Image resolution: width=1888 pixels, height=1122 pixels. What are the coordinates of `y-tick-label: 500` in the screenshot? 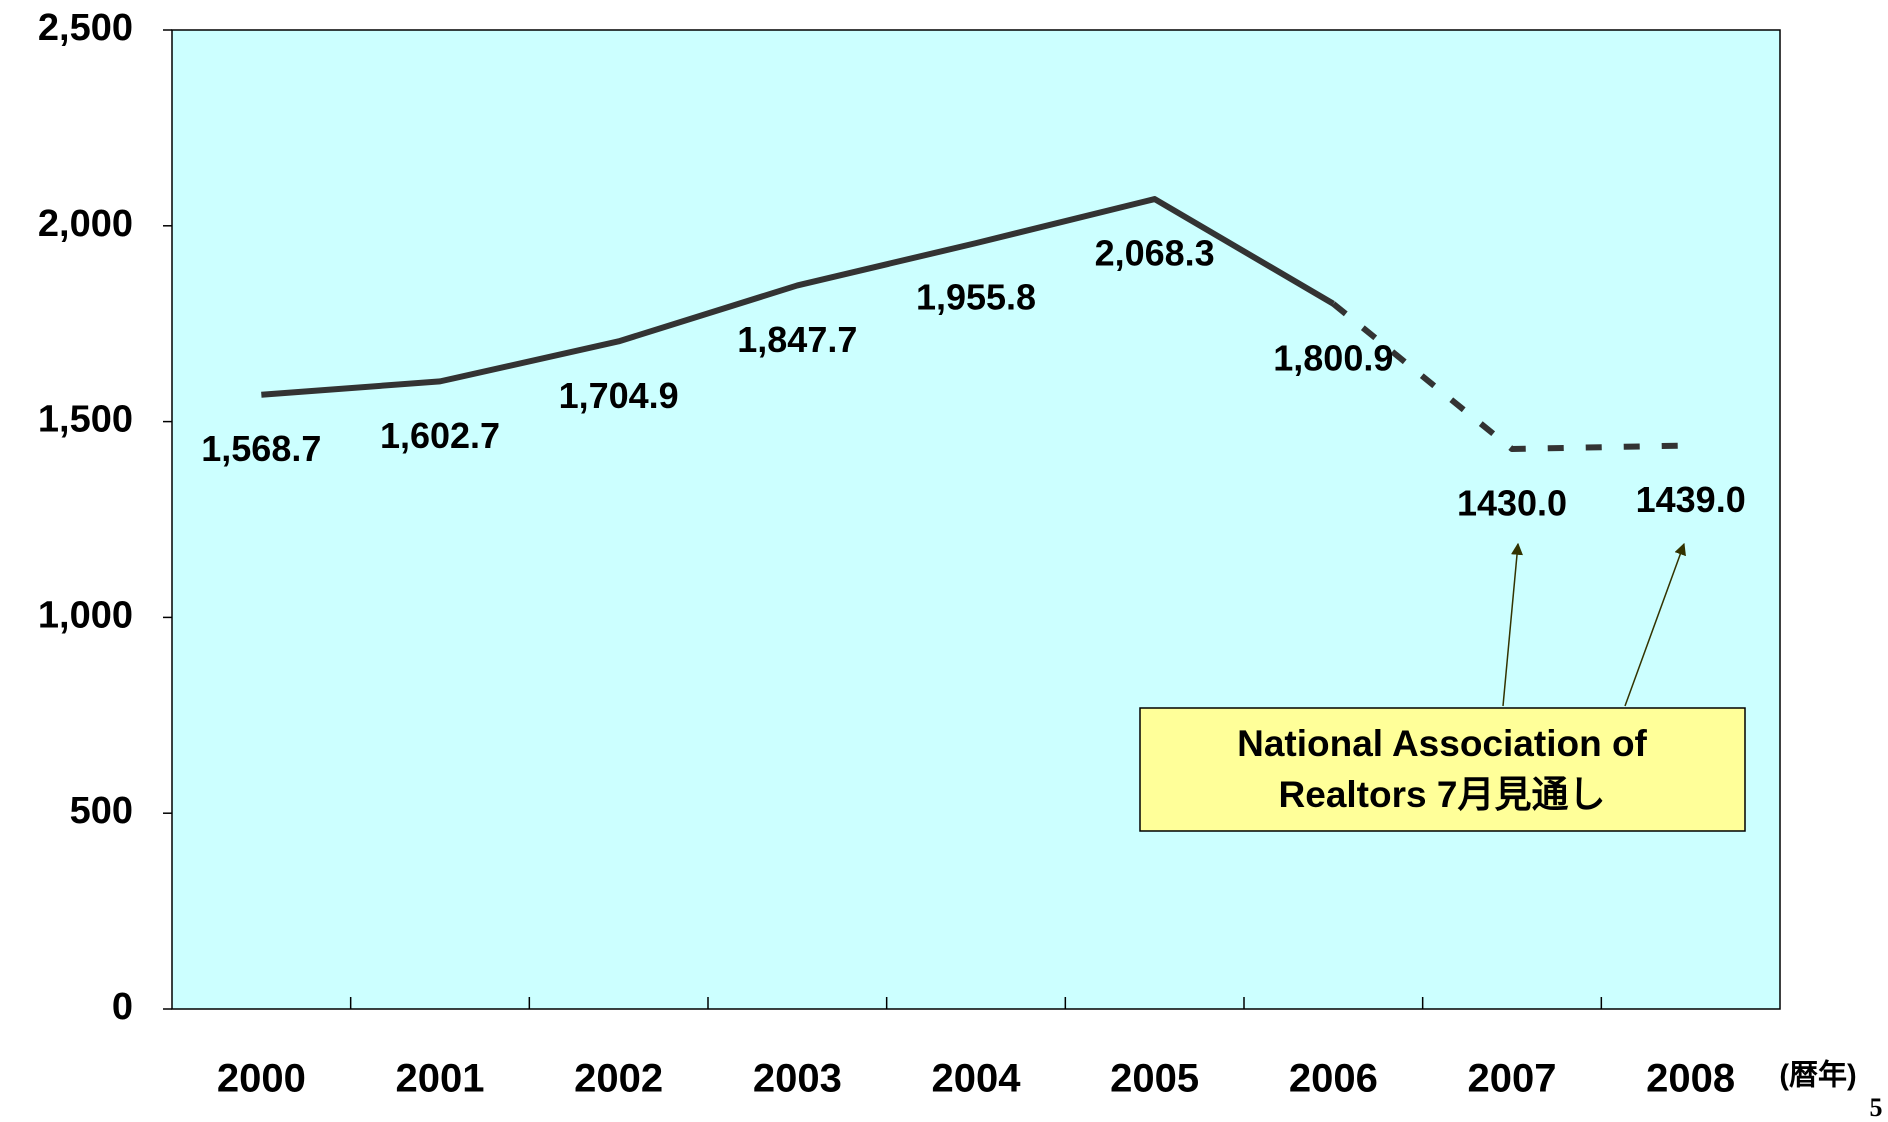 It's located at (101, 811).